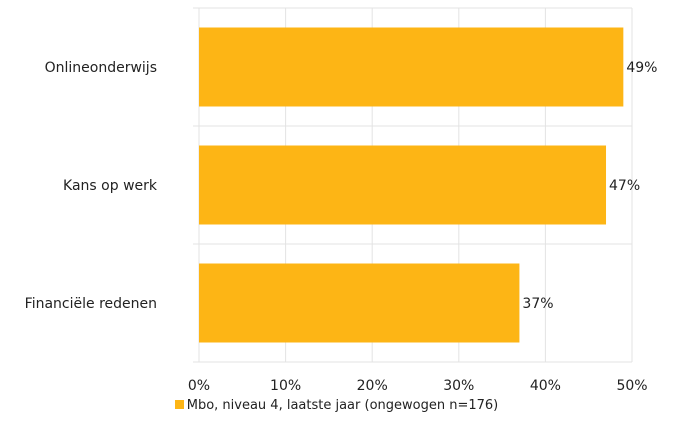 Image resolution: width=673 pixels, height=421 pixels. What do you see at coordinates (418, 386) in the screenshot?
I see `x-axis-tick-labels: 0% 10% 20% 30% 40% 50%` at bounding box center [418, 386].